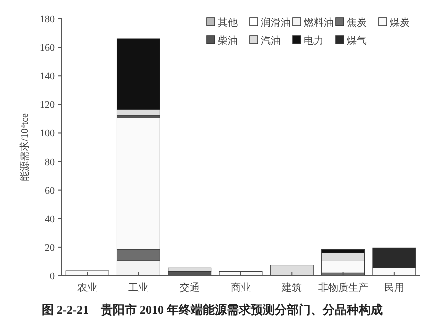 This screenshot has width=425, height=328. I want to click on x-tick-label: 民用, so click(394, 288).